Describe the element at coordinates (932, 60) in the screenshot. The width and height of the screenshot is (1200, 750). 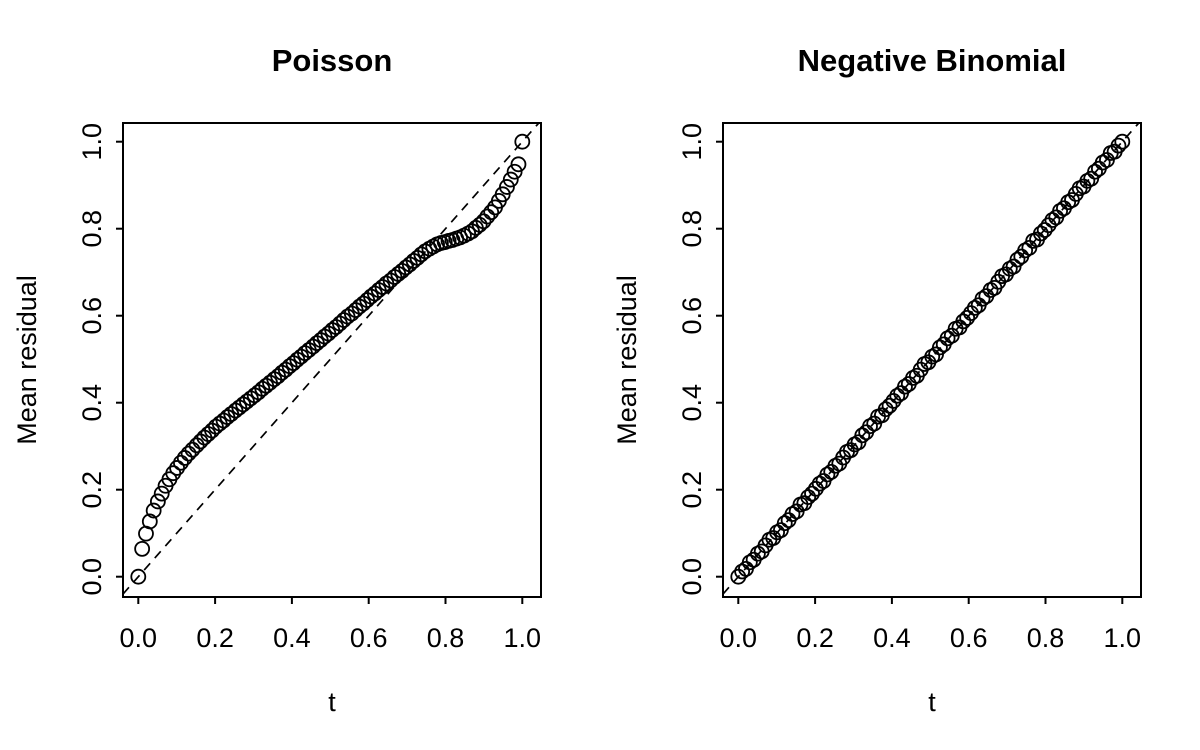
I see `panel-title: Negative Binomial` at that location.